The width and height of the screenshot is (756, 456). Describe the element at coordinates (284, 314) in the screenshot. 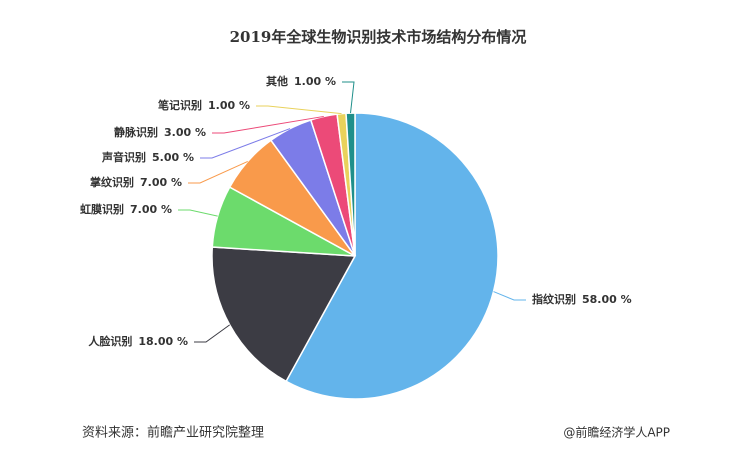

I see `pie-slice` at that location.